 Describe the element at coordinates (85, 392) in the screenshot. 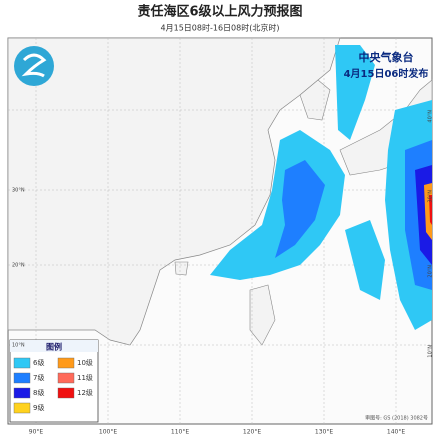

I see `legend-label: 12级` at that location.